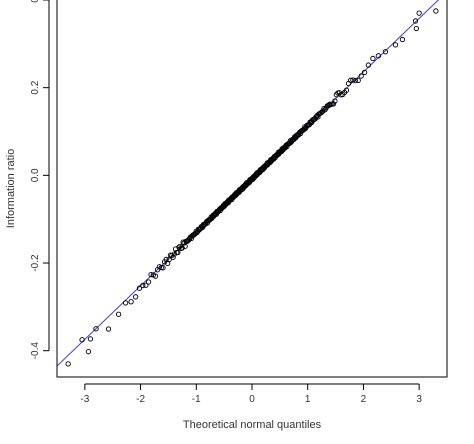  I want to click on x-tick-label: 0, so click(252, 399).